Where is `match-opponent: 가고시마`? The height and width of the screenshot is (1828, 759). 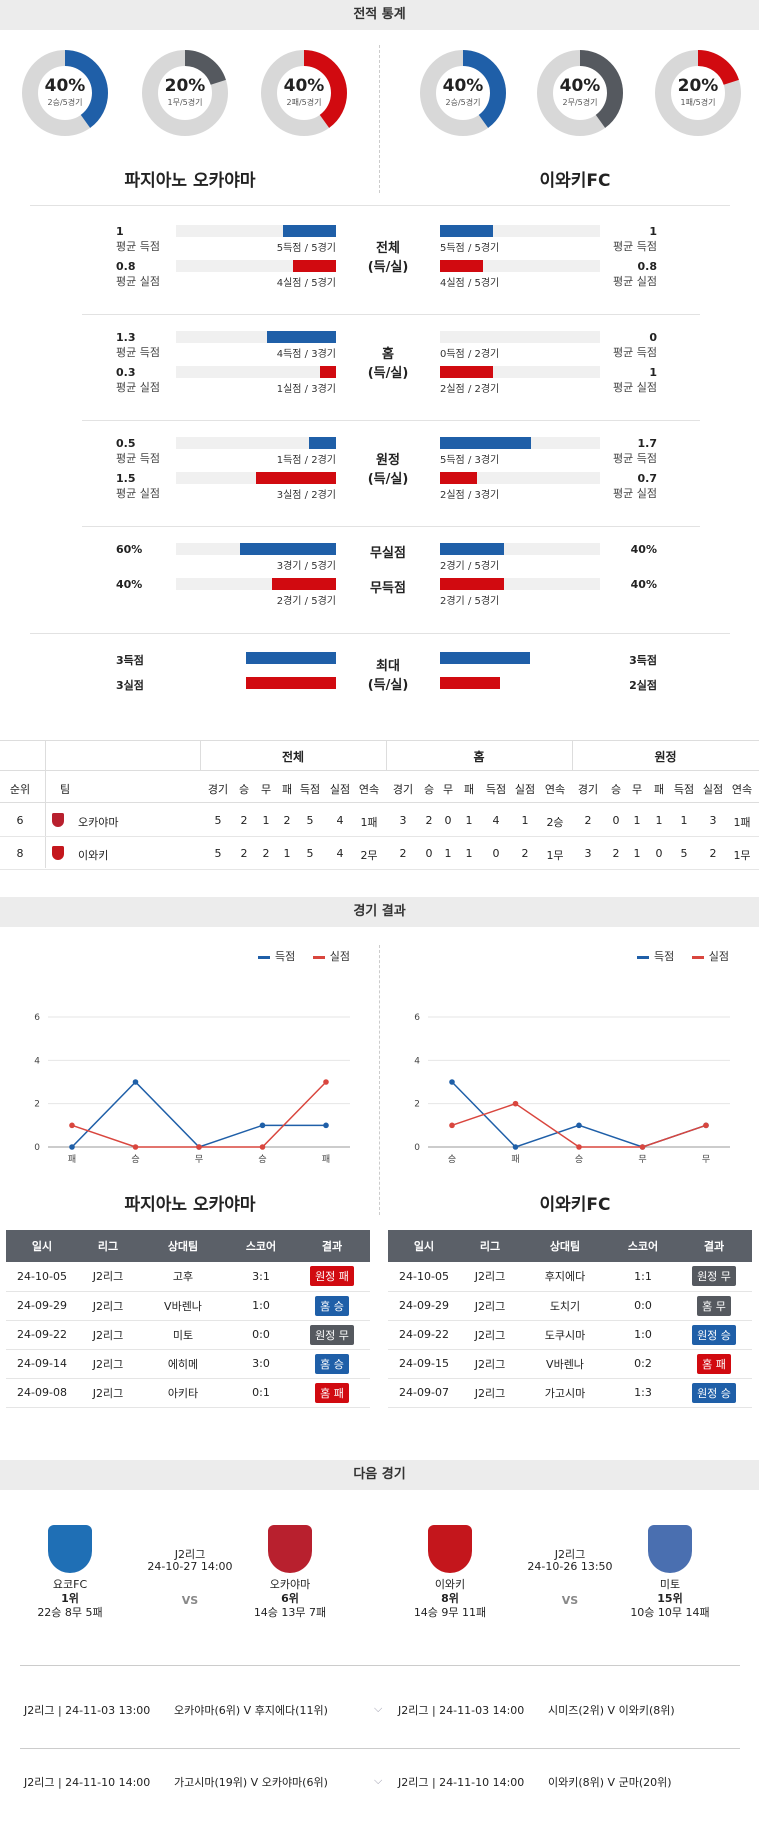
match-opponent: 가고시마 is located at coordinates (565, 1393).